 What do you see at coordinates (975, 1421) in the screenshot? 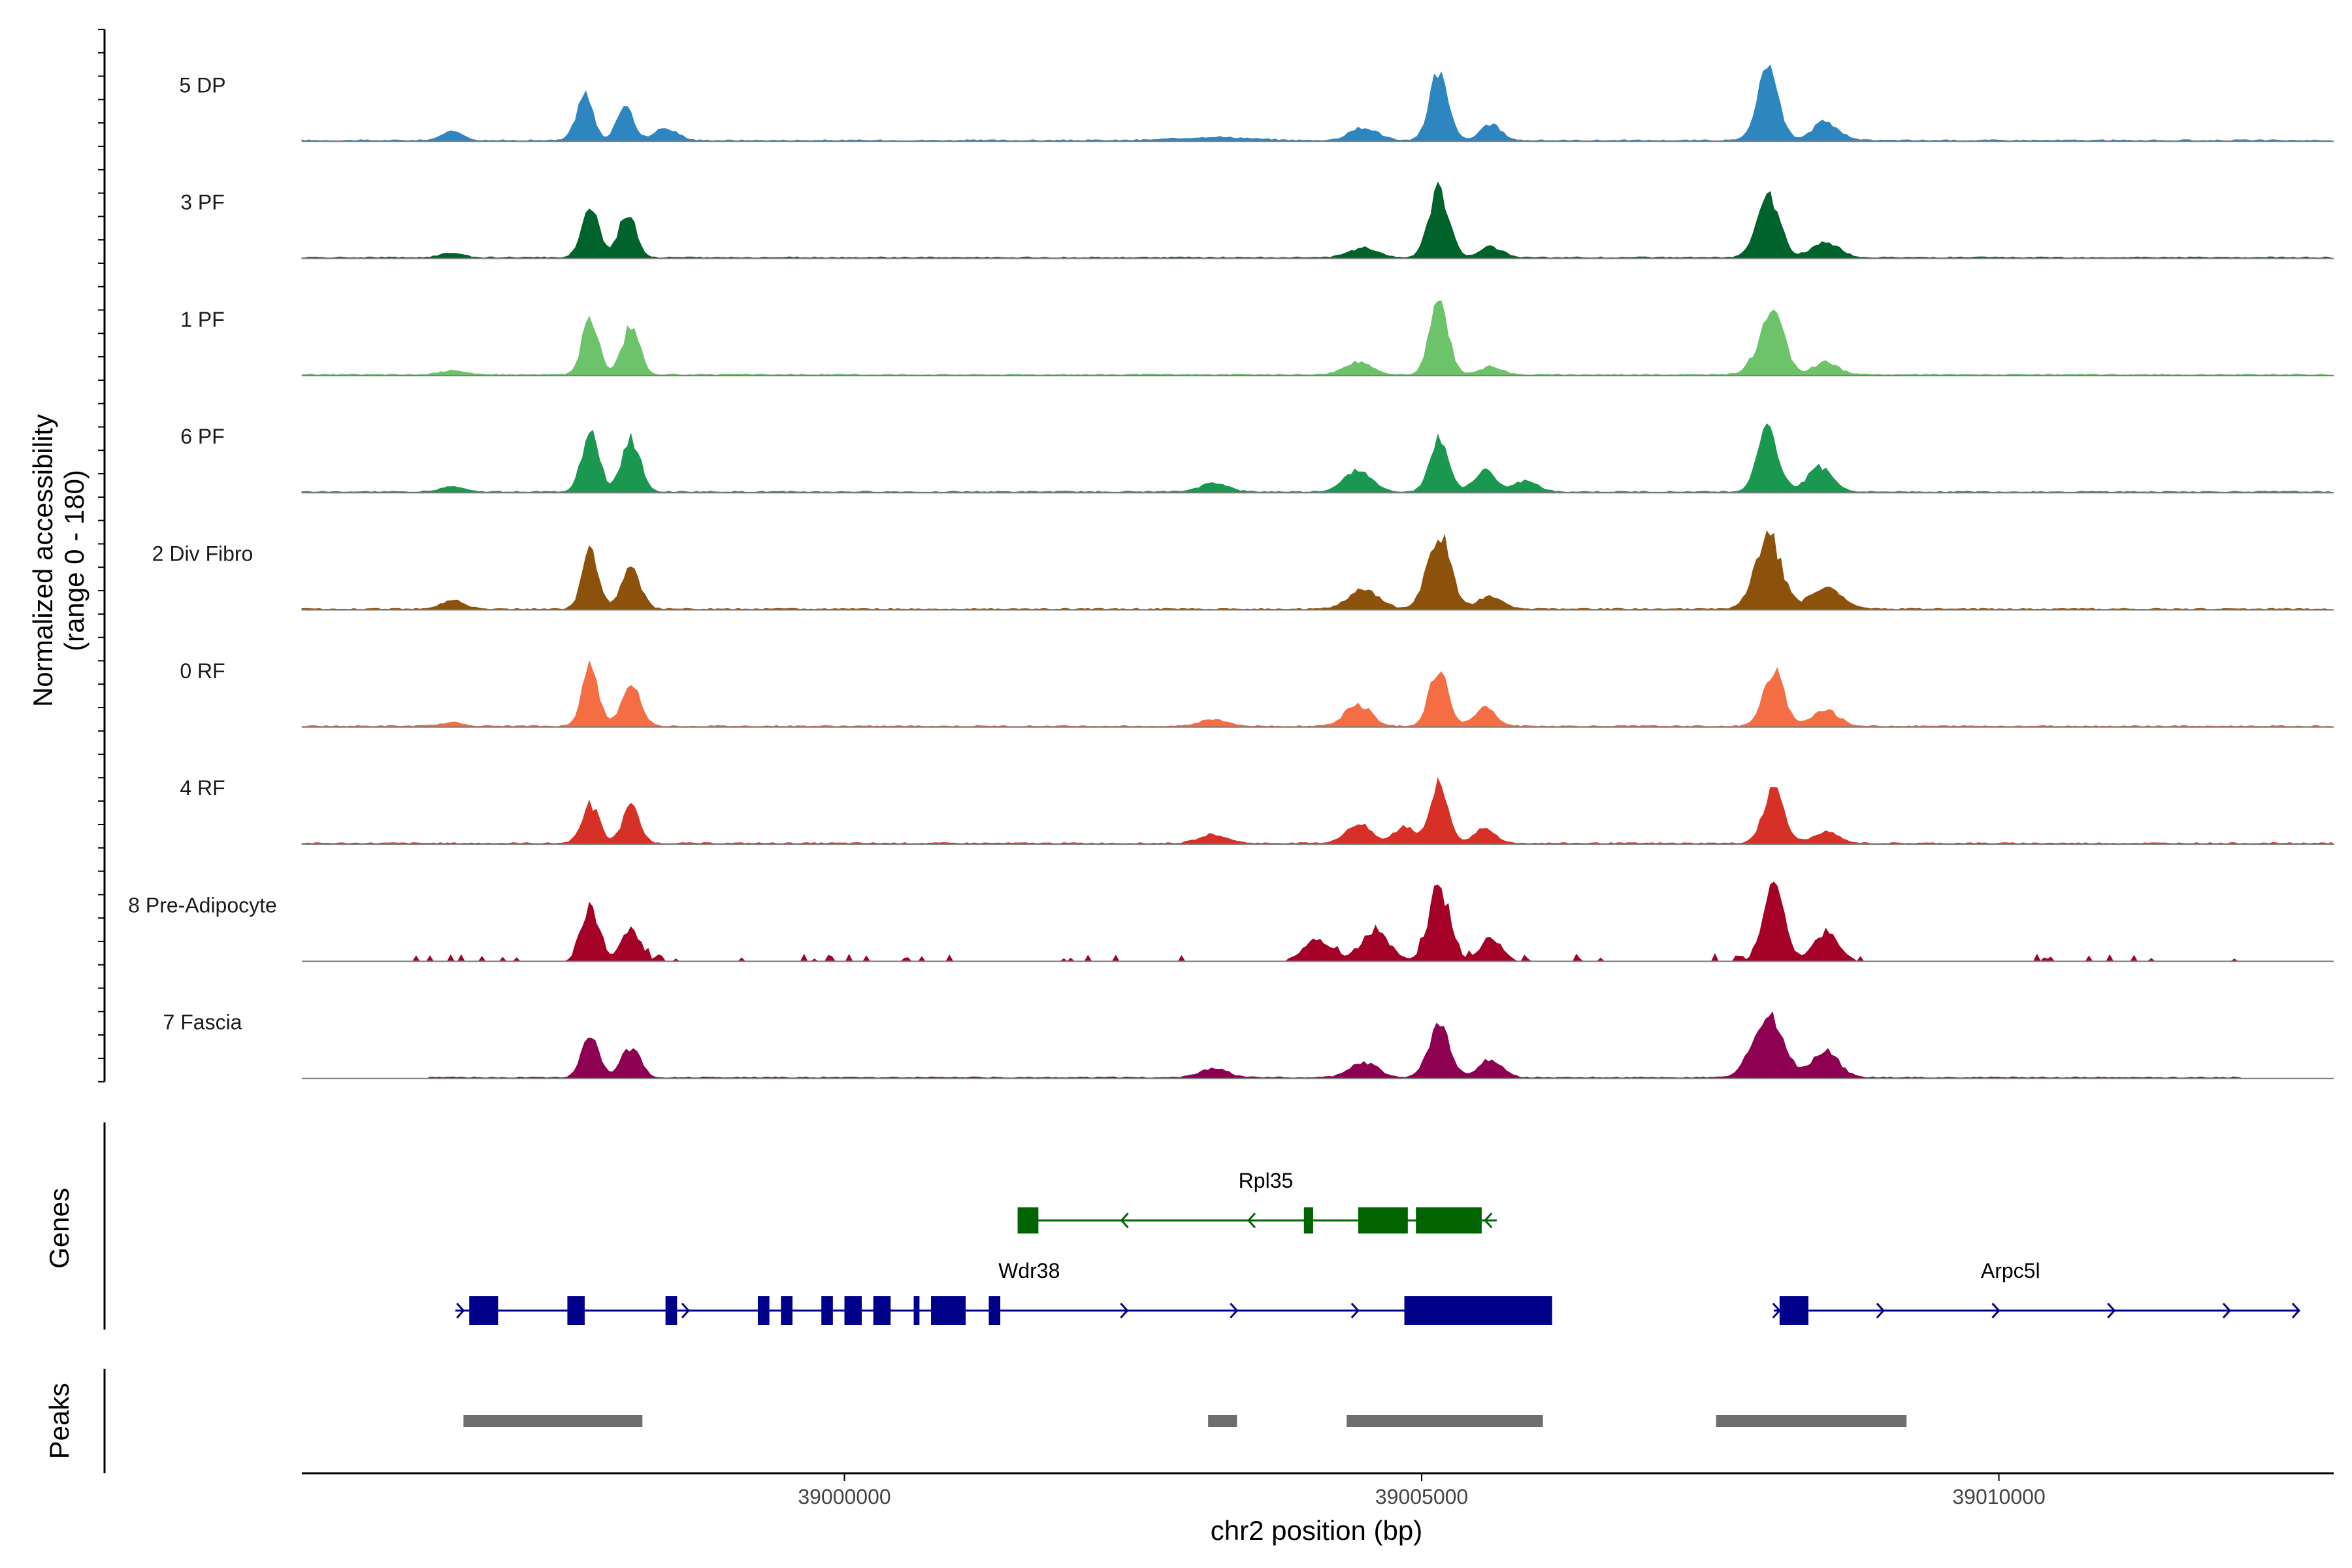
I see `peaks-panel: Peaks` at bounding box center [975, 1421].